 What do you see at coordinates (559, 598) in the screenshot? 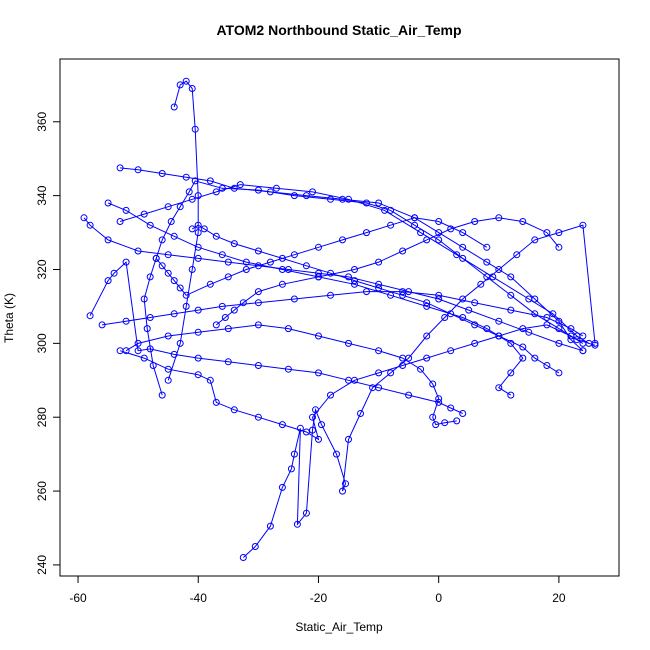
I see `x-tick-label: 20` at bounding box center [559, 598].